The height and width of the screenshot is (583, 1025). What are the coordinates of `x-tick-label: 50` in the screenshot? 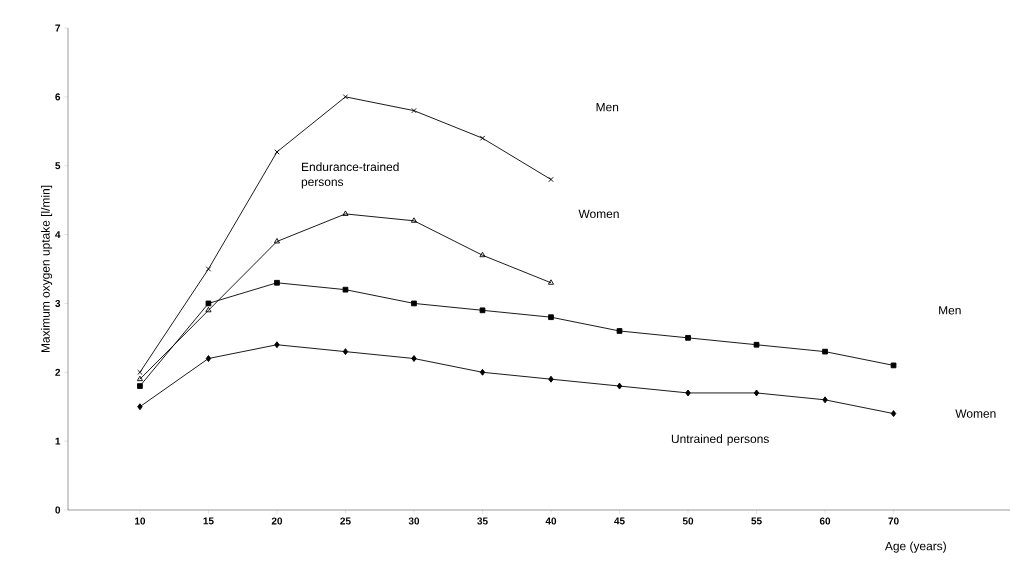 It's located at (688, 521).